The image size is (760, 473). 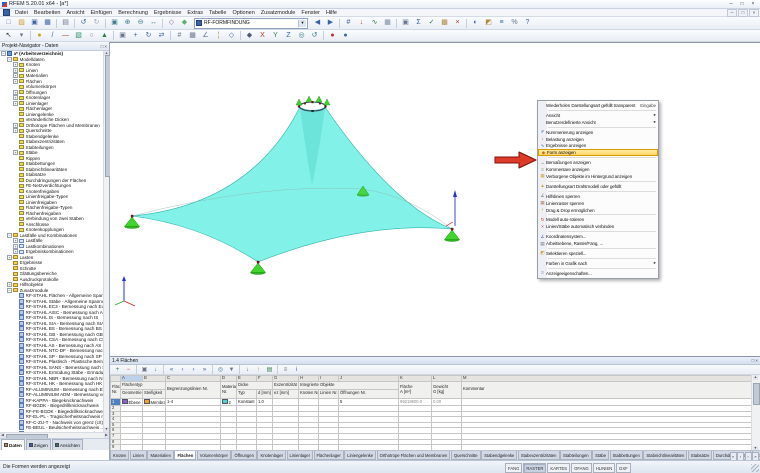 What do you see at coordinates (52, 235) in the screenshot?
I see `tree-item-lastfälle-und-kombinationen: − Lastfälle und Kombinationen` at bounding box center [52, 235].